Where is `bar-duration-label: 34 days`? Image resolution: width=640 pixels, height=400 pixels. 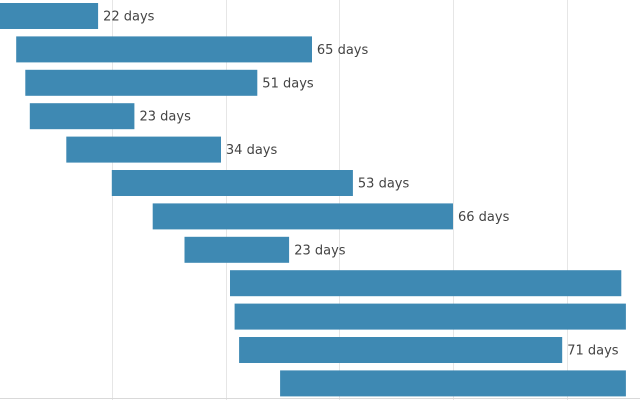 bar-duration-label: 34 days is located at coordinates (252, 150).